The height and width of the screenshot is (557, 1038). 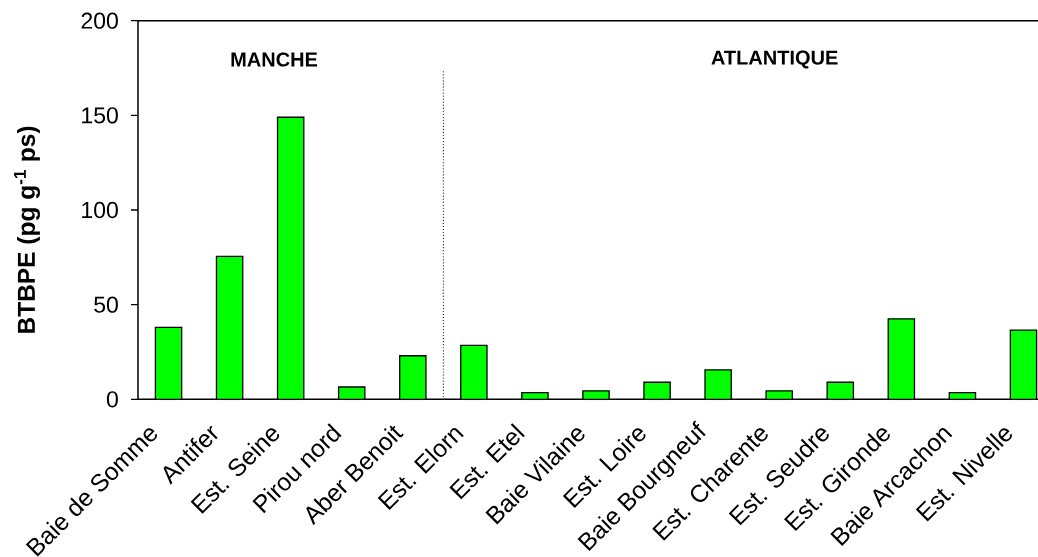 I want to click on y-tick-label: 200, so click(x=99, y=20).